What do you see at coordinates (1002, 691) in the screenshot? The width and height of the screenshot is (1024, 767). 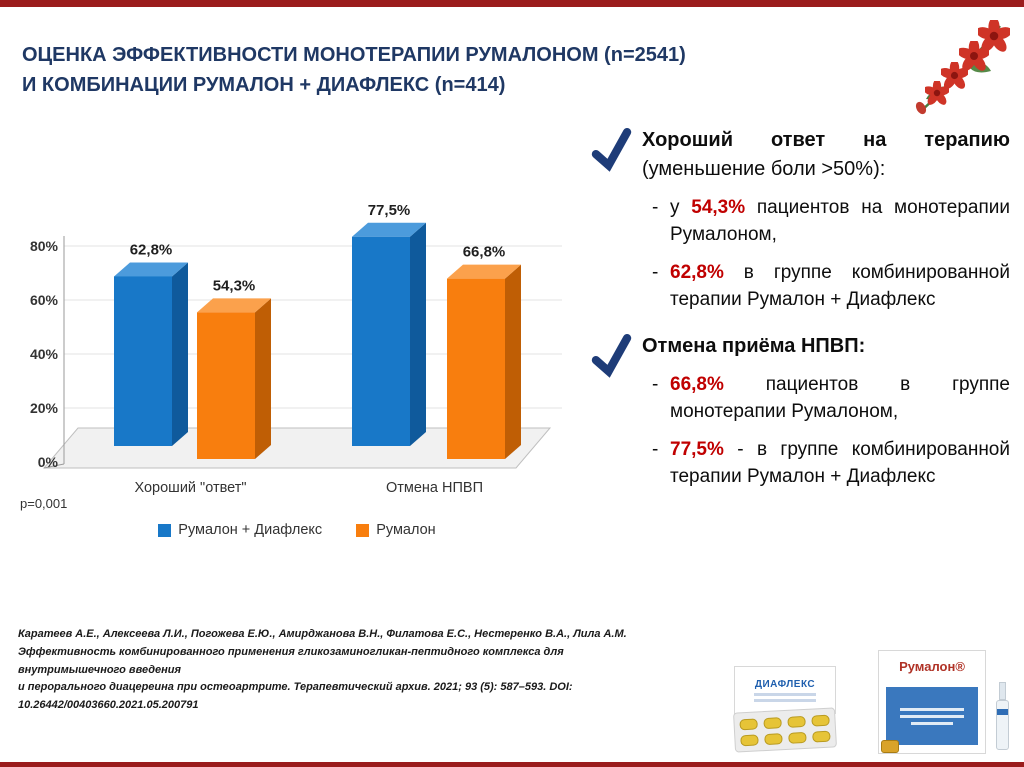 I see `ampoule-neck` at bounding box center [1002, 691].